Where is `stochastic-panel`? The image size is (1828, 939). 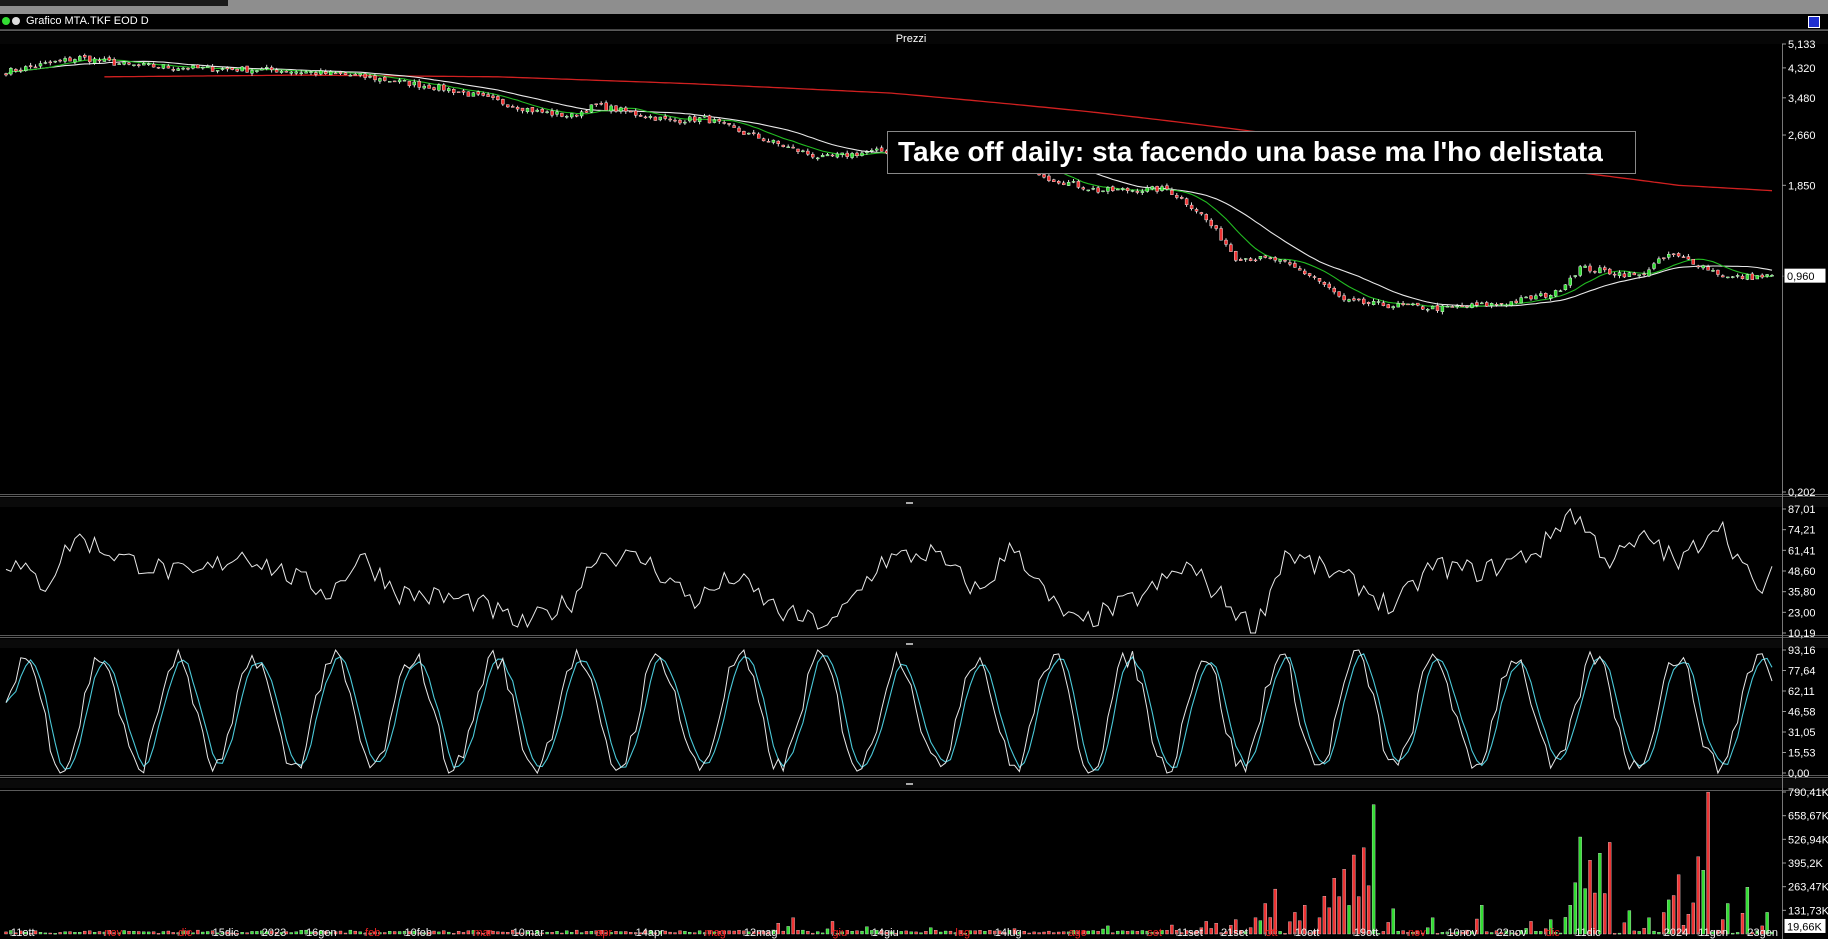 stochastic-panel is located at coordinates (889, 711).